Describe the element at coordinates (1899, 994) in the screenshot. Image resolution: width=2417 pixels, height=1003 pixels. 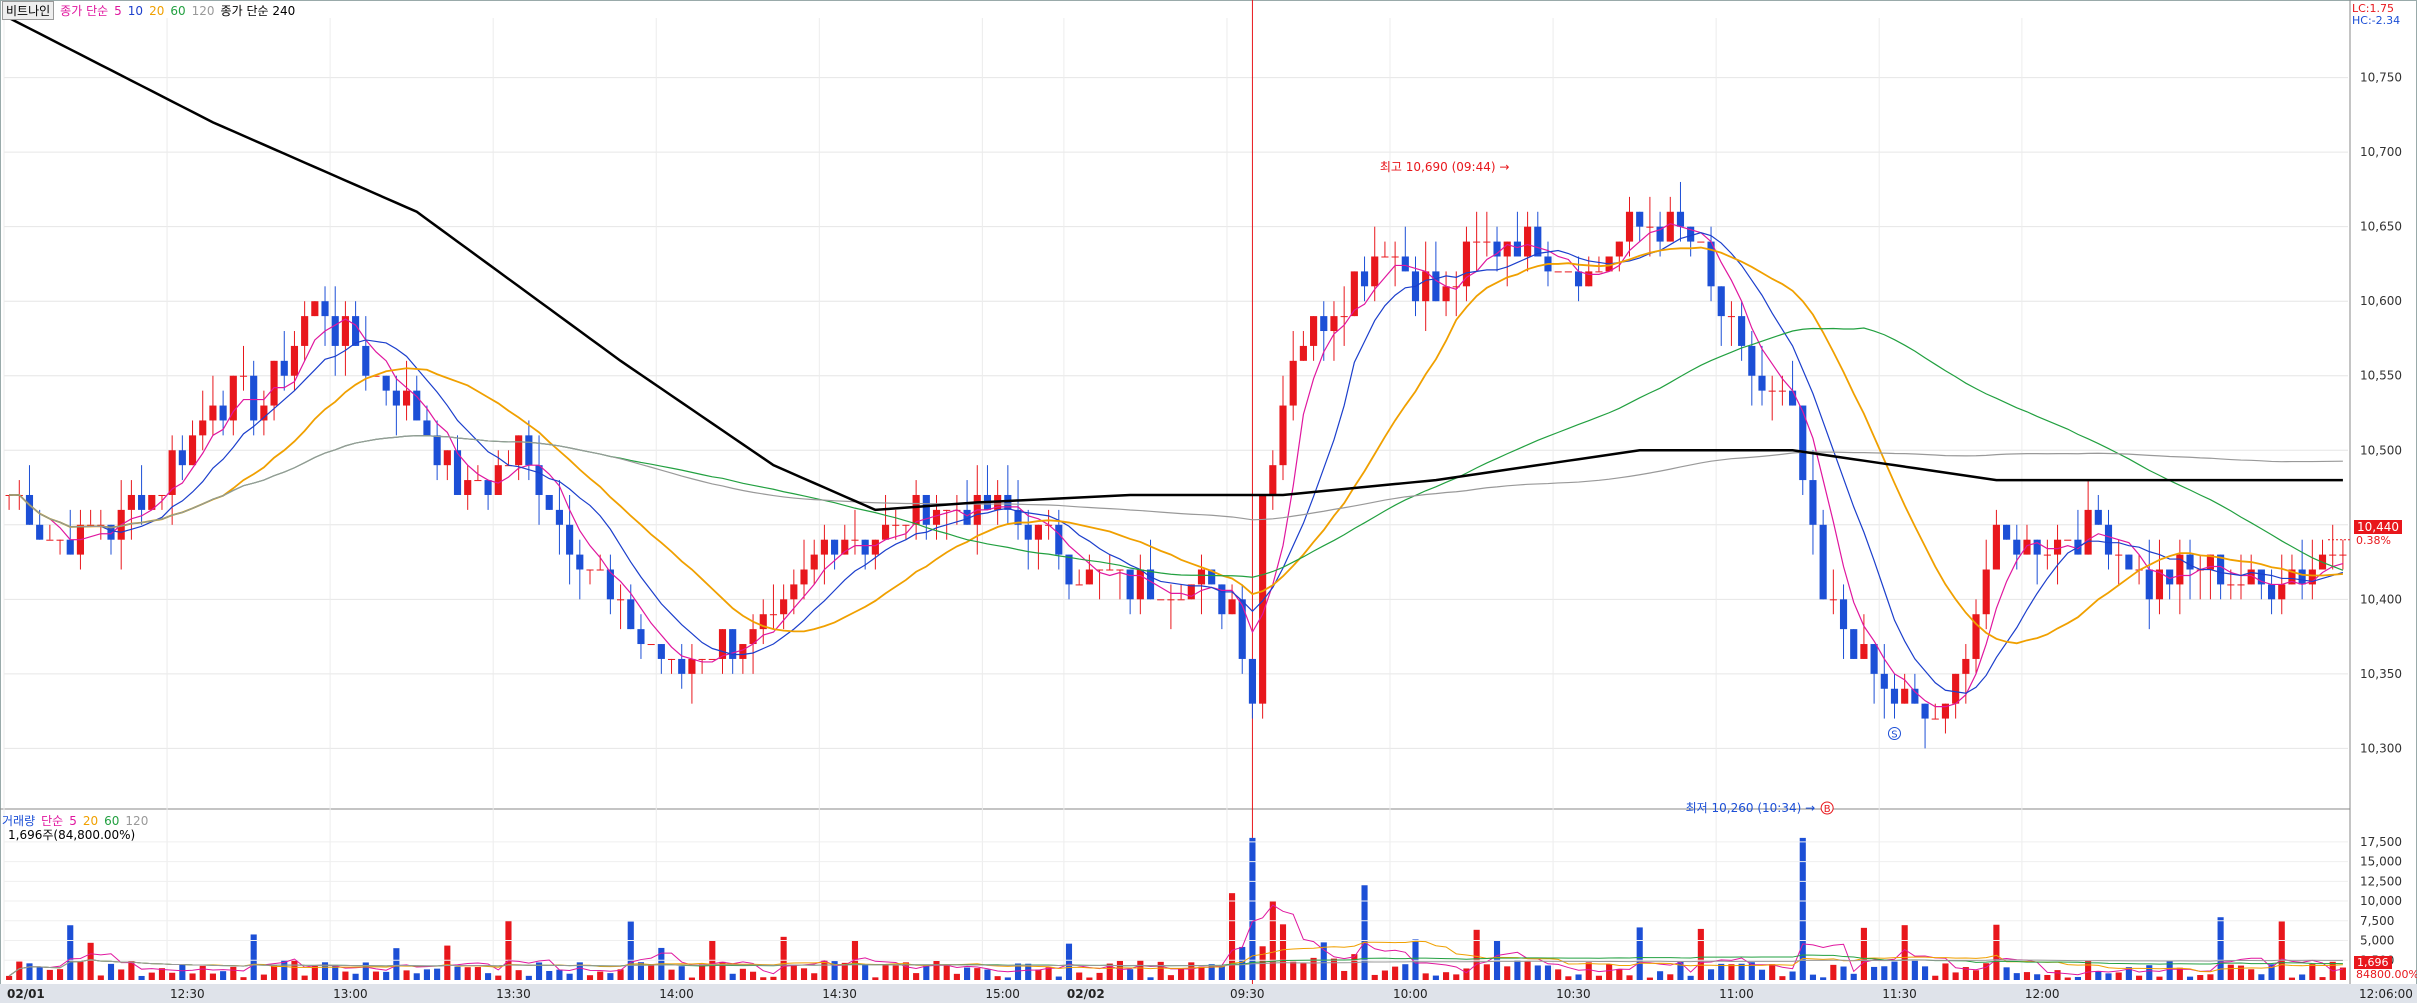
I see `time-tick-label: 11:30` at that location.